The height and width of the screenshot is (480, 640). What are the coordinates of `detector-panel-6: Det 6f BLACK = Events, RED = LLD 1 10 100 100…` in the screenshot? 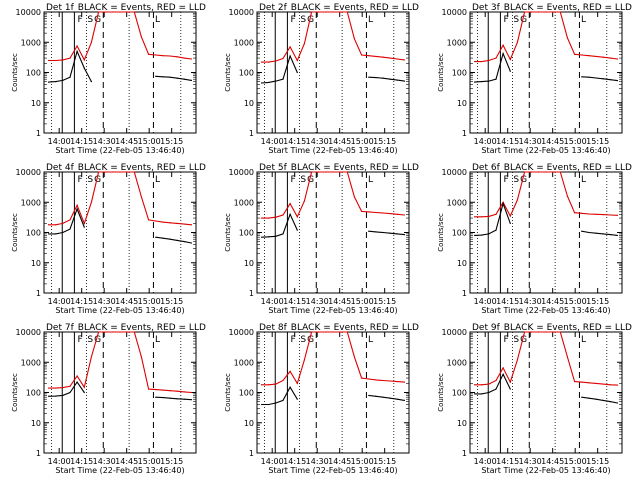 It's located at (534, 239).